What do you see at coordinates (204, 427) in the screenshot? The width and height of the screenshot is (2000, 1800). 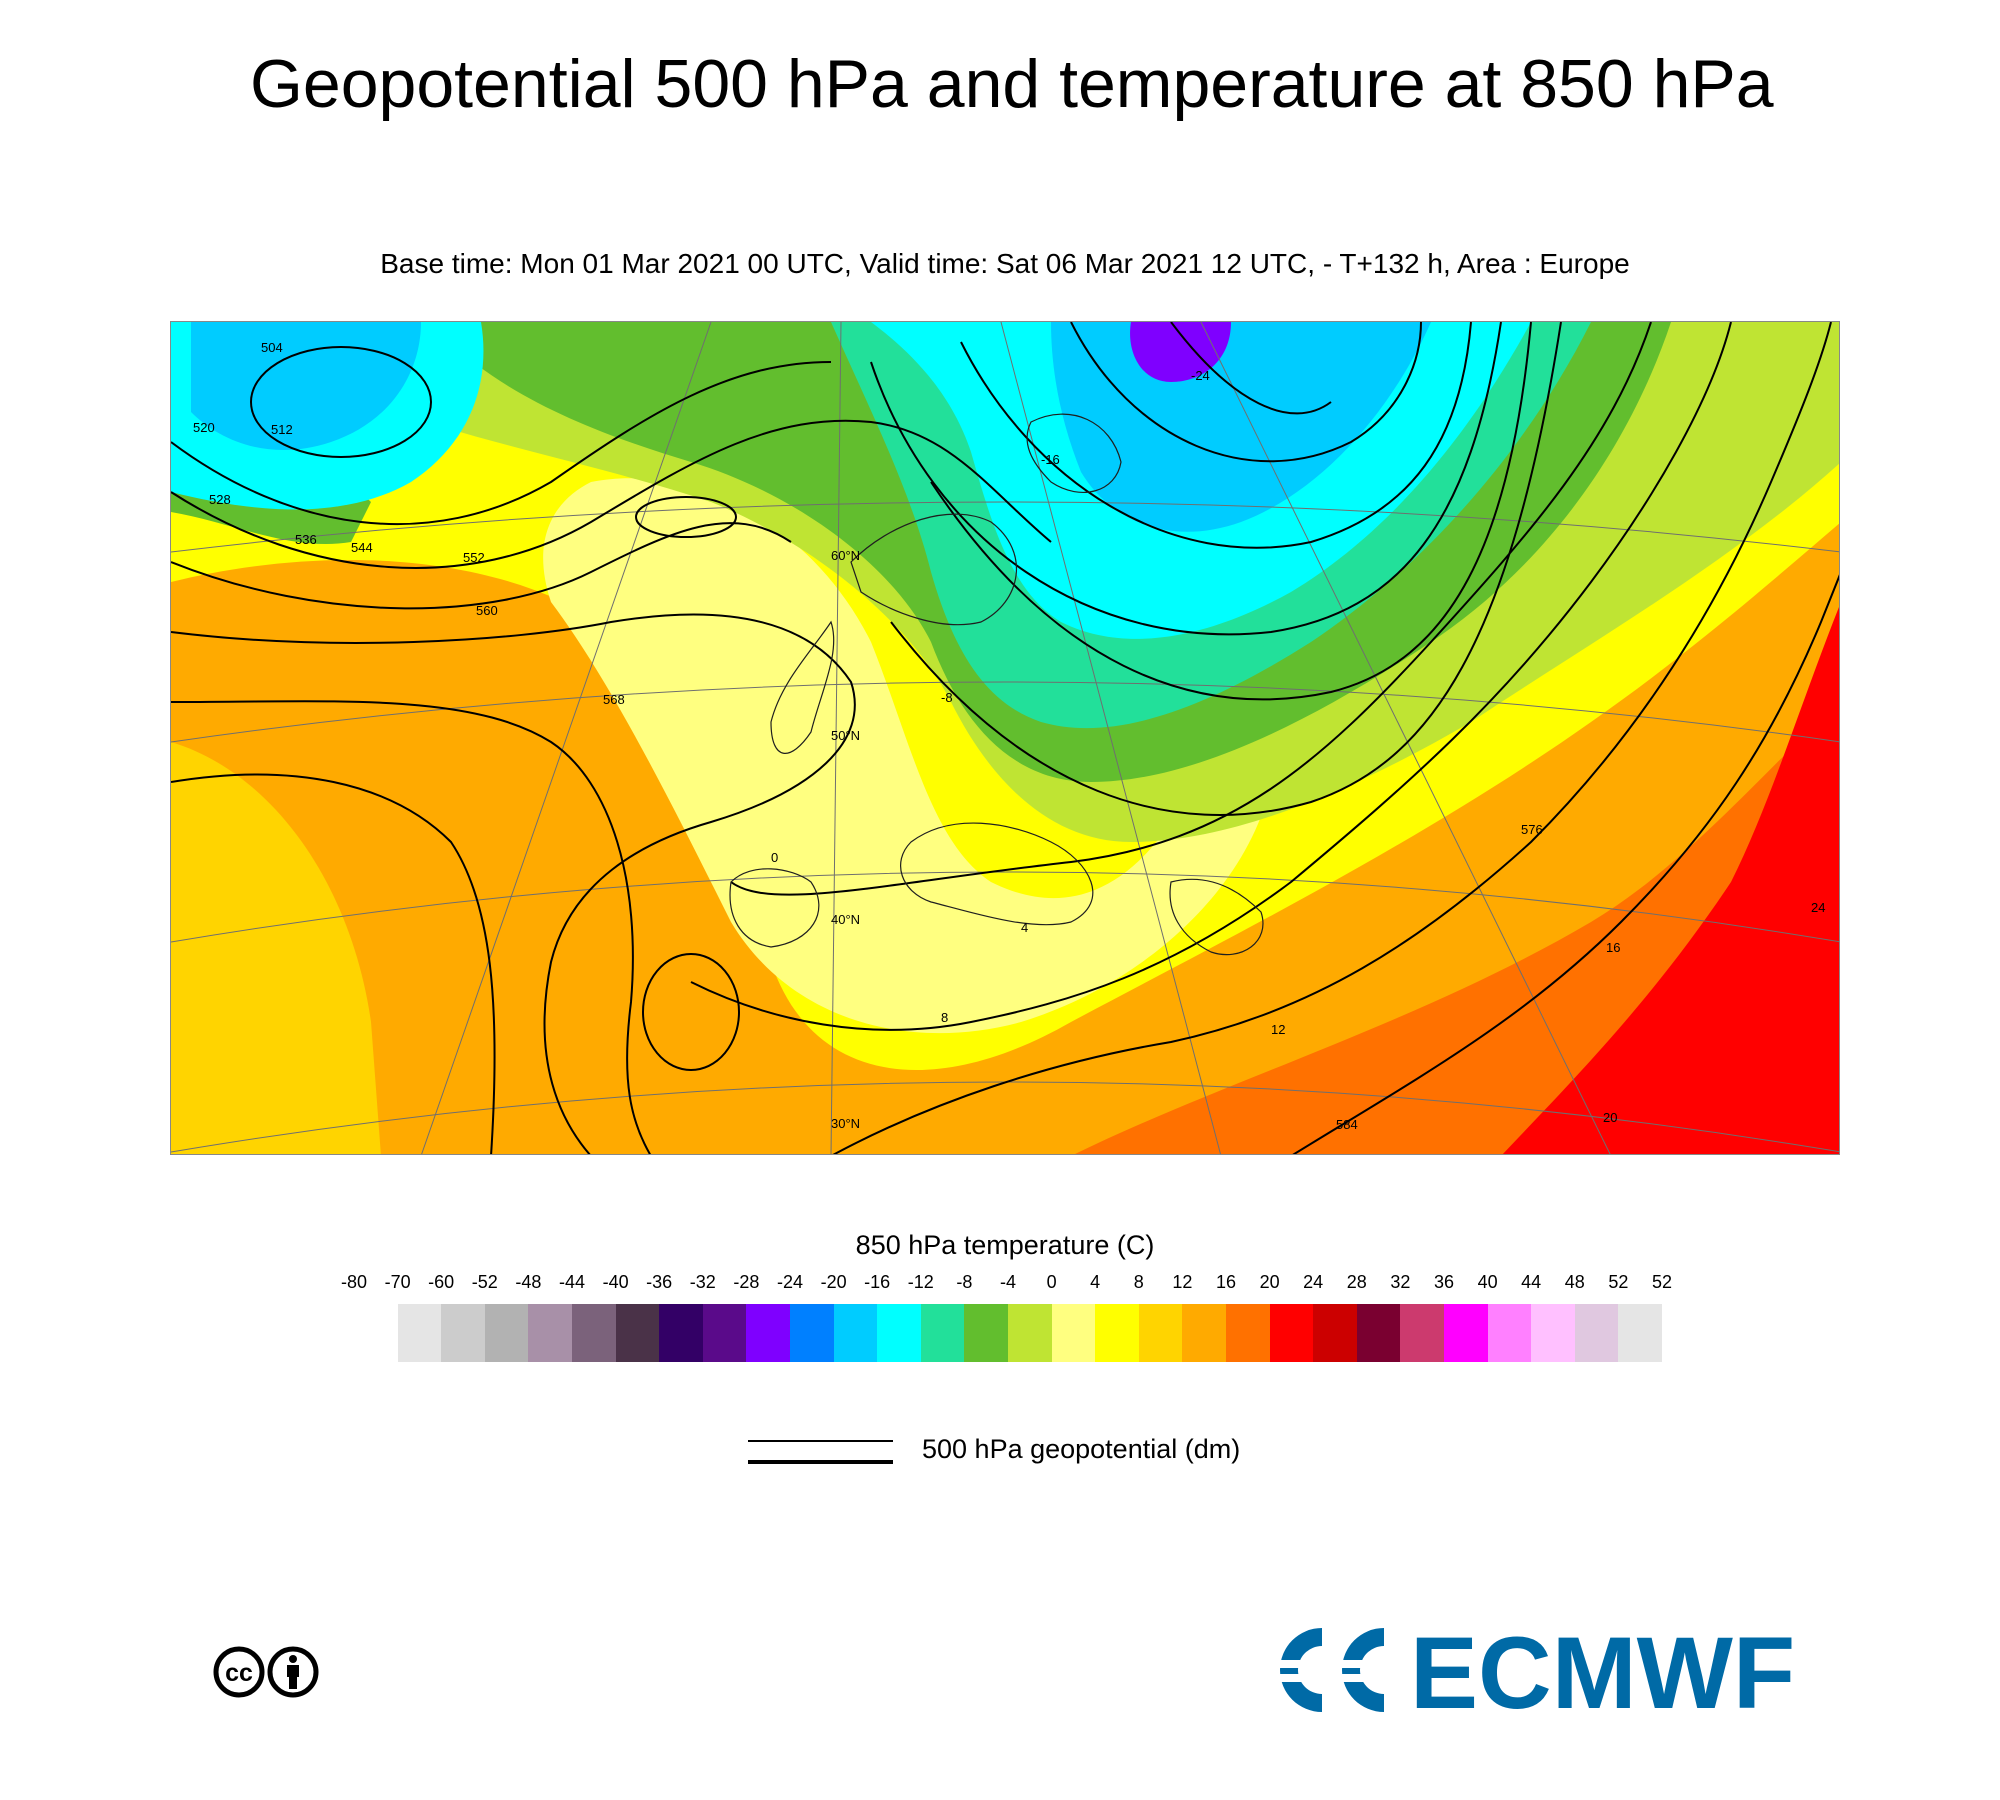 I see `contour-label-520: 520` at bounding box center [204, 427].